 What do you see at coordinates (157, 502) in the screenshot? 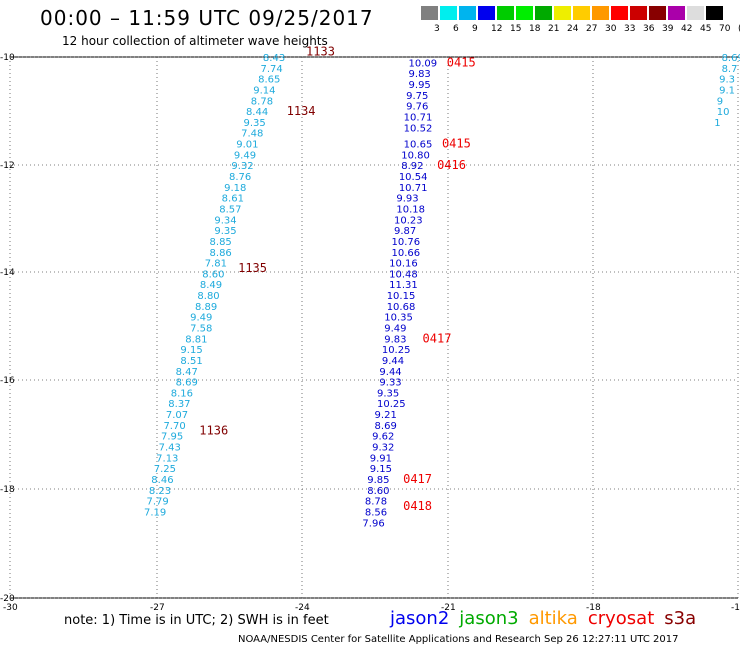
I see `swh-value: 7.79` at bounding box center [157, 502].